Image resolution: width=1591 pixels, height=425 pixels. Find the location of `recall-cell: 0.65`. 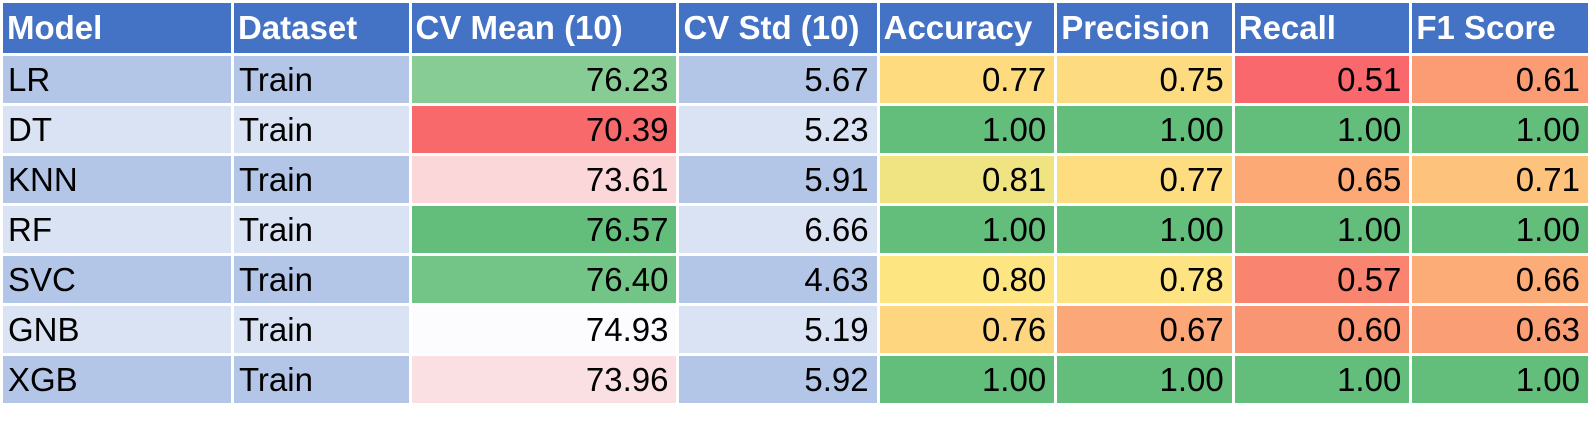

recall-cell: 0.65 is located at coordinates (1322, 179).